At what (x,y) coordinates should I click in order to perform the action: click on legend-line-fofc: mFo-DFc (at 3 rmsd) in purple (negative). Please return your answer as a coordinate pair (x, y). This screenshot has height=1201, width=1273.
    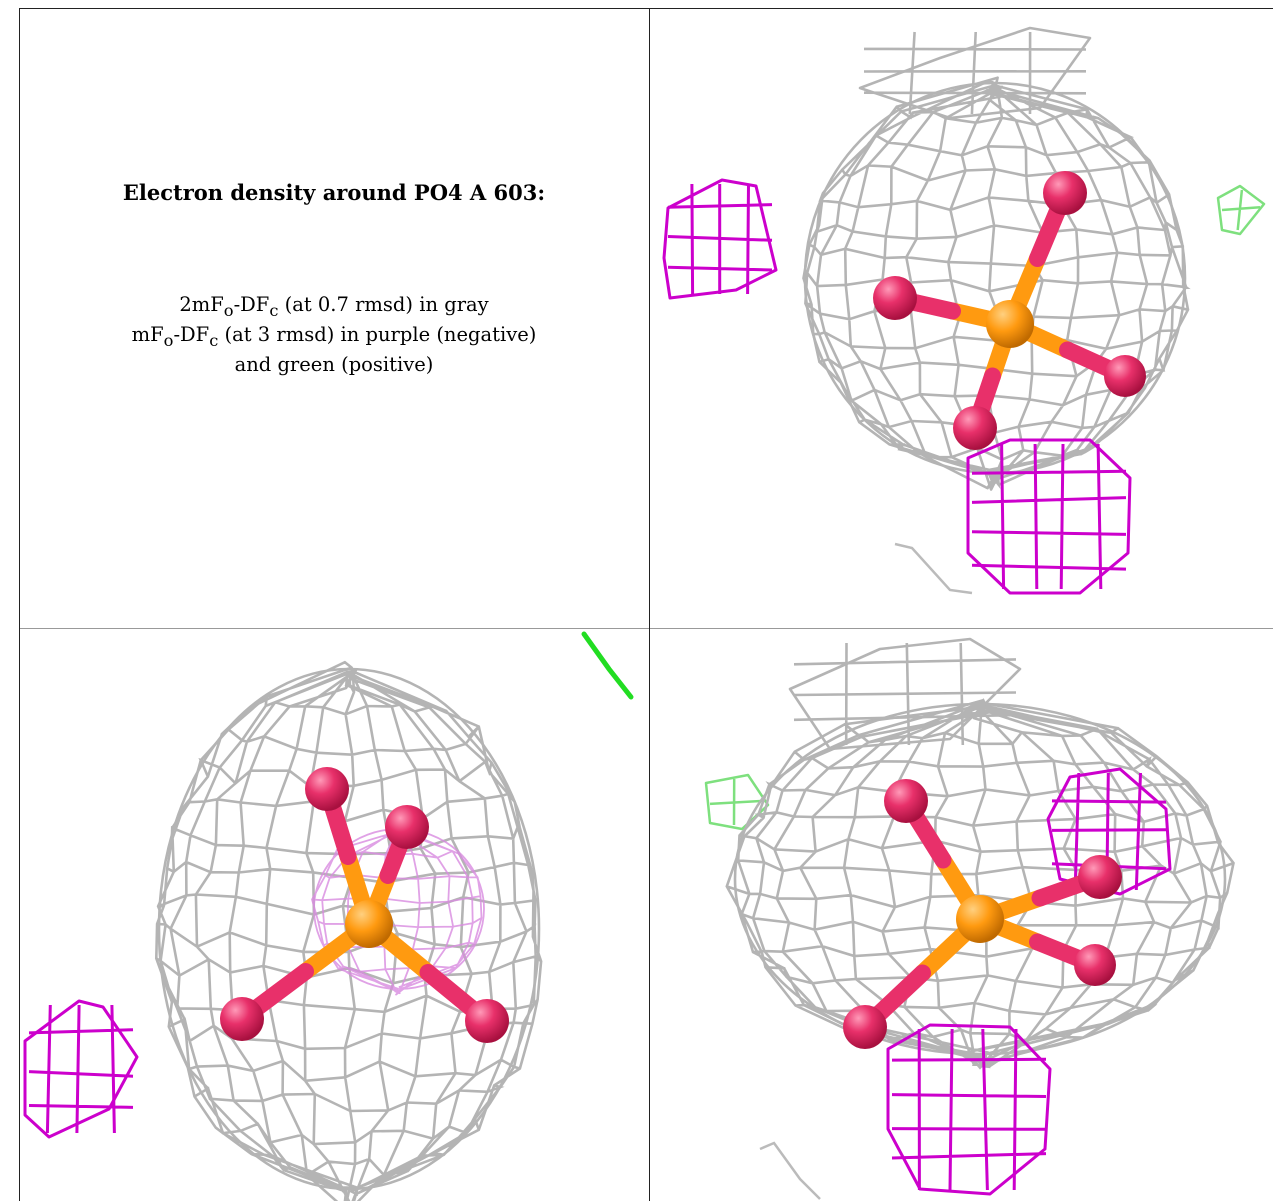
    Looking at the image, I should click on (334, 336).